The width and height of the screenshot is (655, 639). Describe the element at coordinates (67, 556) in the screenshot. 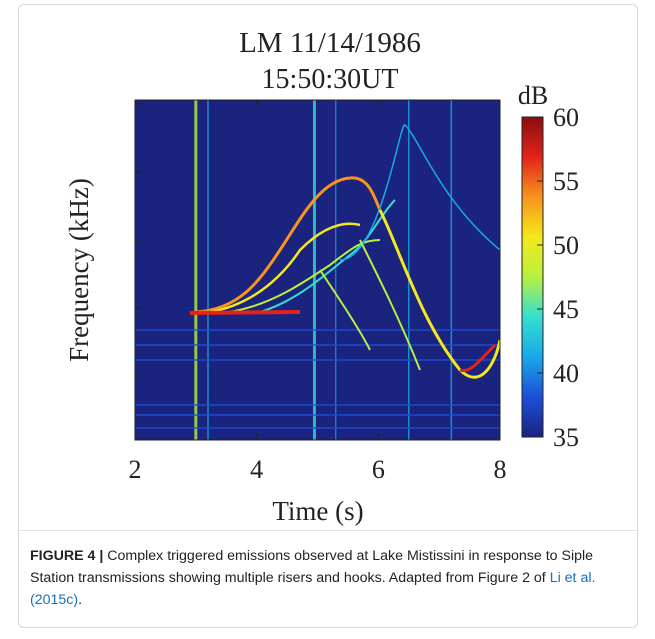

I see `caption-label: FIGURE 4 |` at that location.